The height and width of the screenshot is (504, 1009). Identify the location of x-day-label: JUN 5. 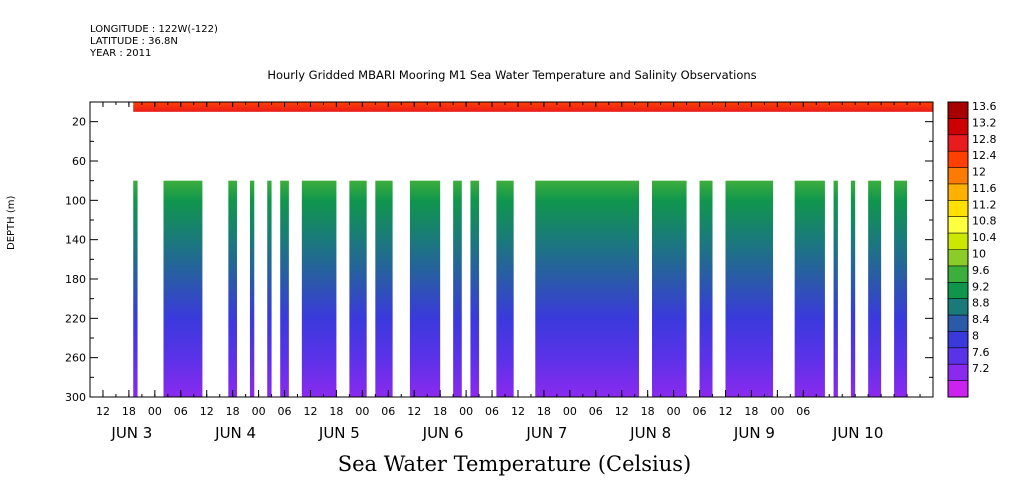
(339, 433).